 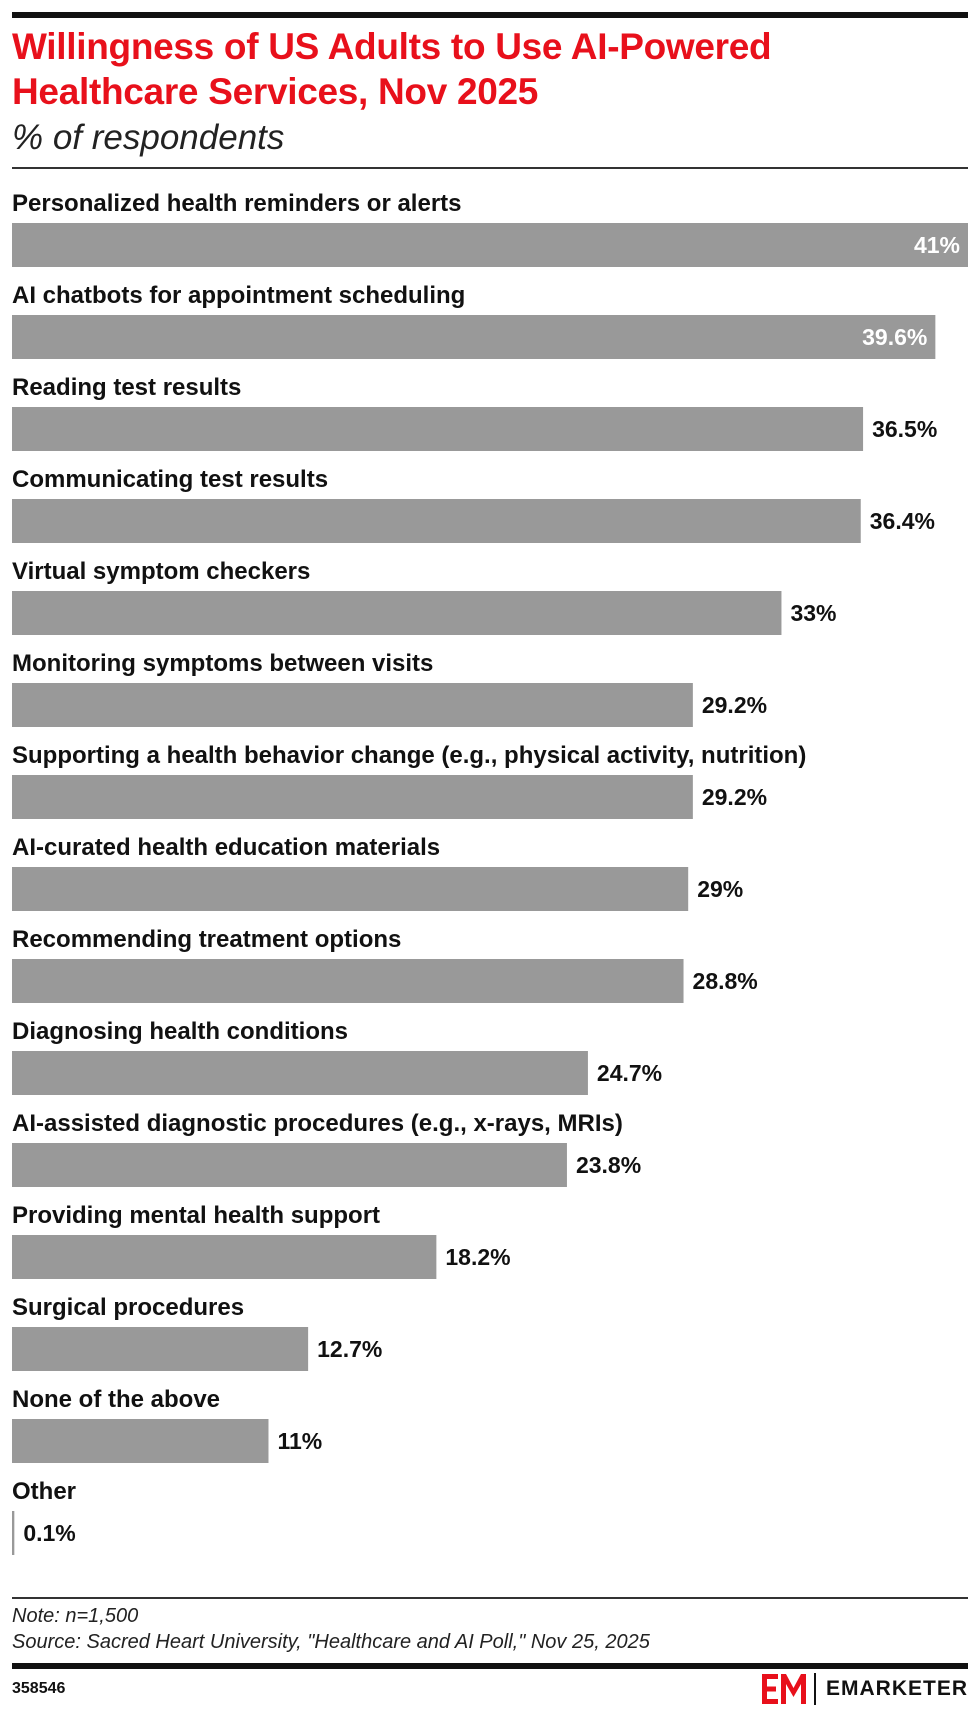 What do you see at coordinates (783, 1689) in the screenshot?
I see `em-logo-icon` at bounding box center [783, 1689].